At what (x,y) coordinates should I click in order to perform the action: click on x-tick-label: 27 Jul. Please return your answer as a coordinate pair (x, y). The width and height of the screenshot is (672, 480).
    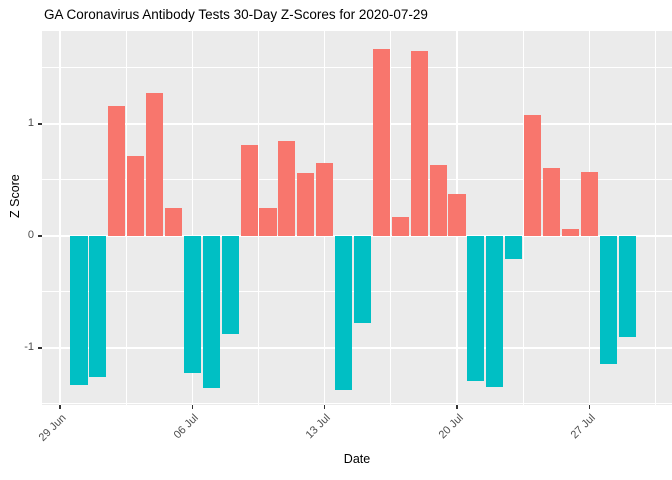
    Looking at the image, I should click on (583, 427).